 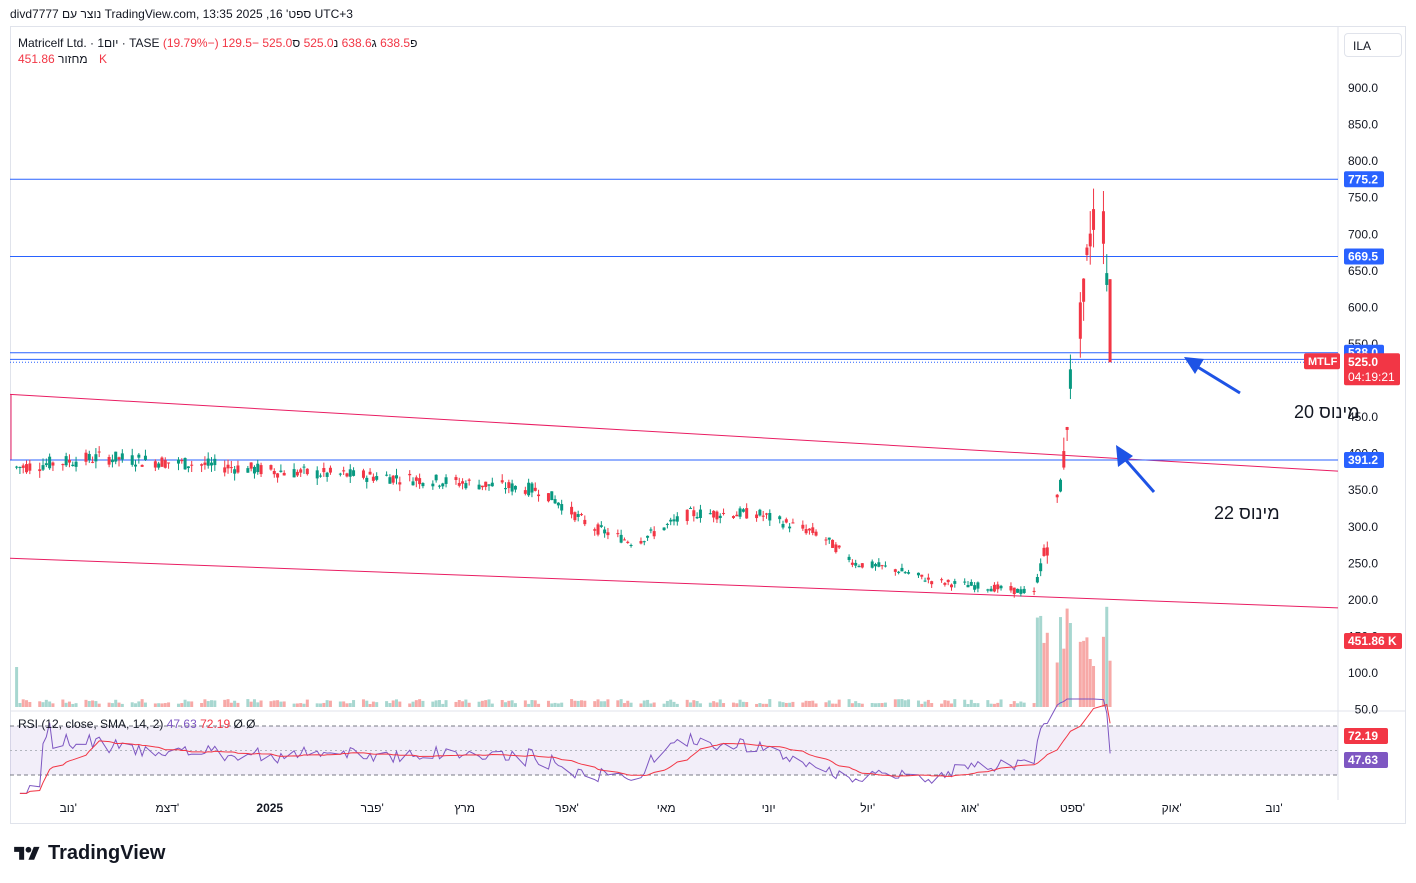 What do you see at coordinates (1247, 513) in the screenshot?
I see `annotation-minus22: מינוס 22` at bounding box center [1247, 513].